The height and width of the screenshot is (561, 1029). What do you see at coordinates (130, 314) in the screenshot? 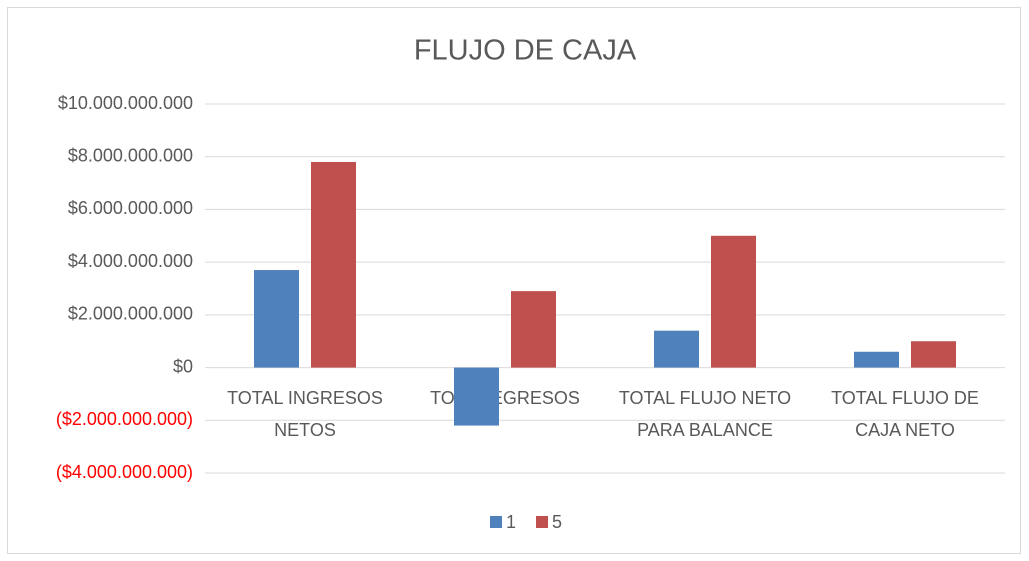
I see `y-tick-label: $2.000.000.000` at bounding box center [130, 314].